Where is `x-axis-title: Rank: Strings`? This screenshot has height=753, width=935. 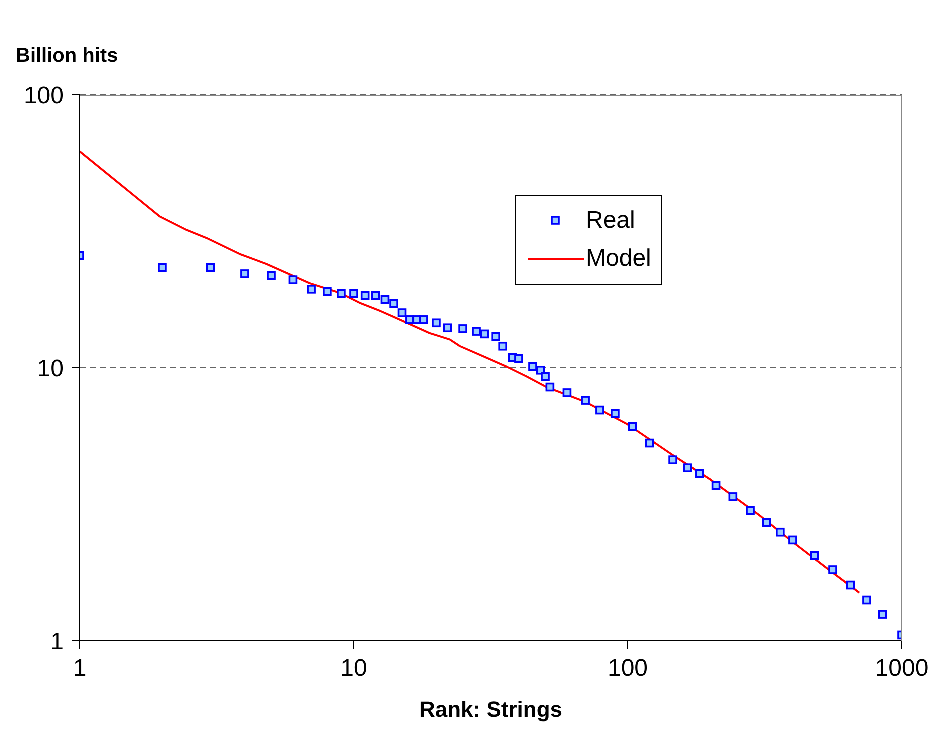 x-axis-title: Rank: Strings is located at coordinates (491, 710).